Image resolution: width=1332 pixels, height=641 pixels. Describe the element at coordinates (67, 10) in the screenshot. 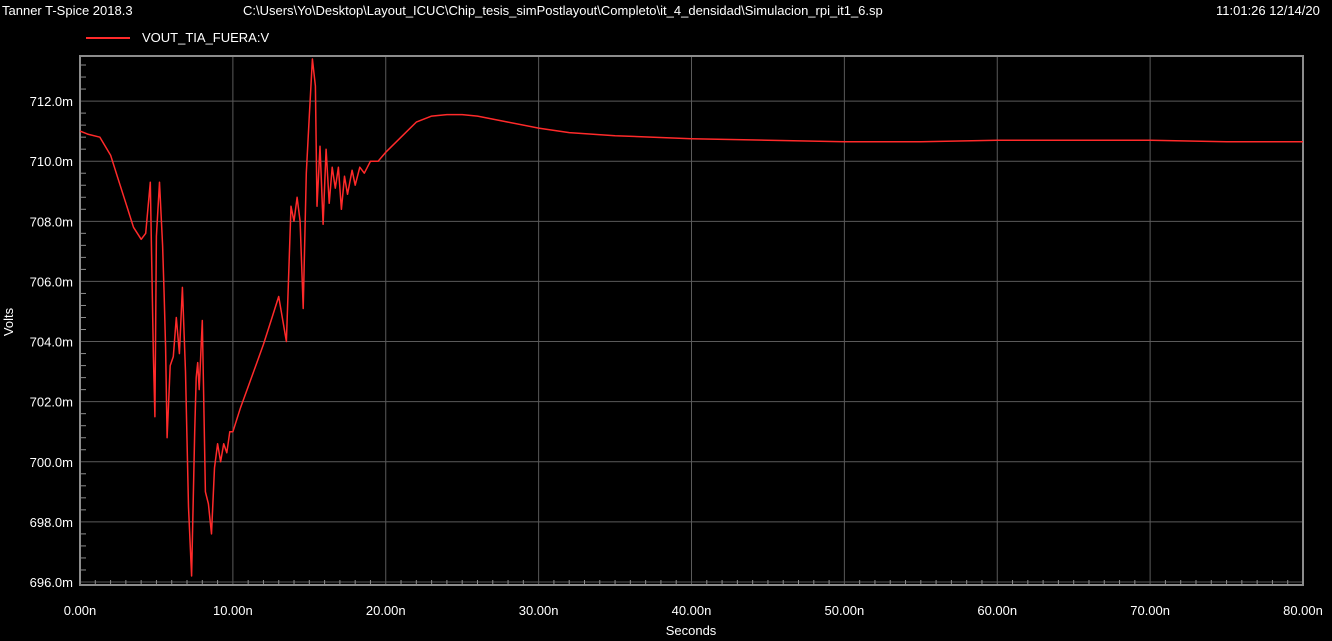

I see `app-title: Tanner T-Spice 2018.3` at that location.